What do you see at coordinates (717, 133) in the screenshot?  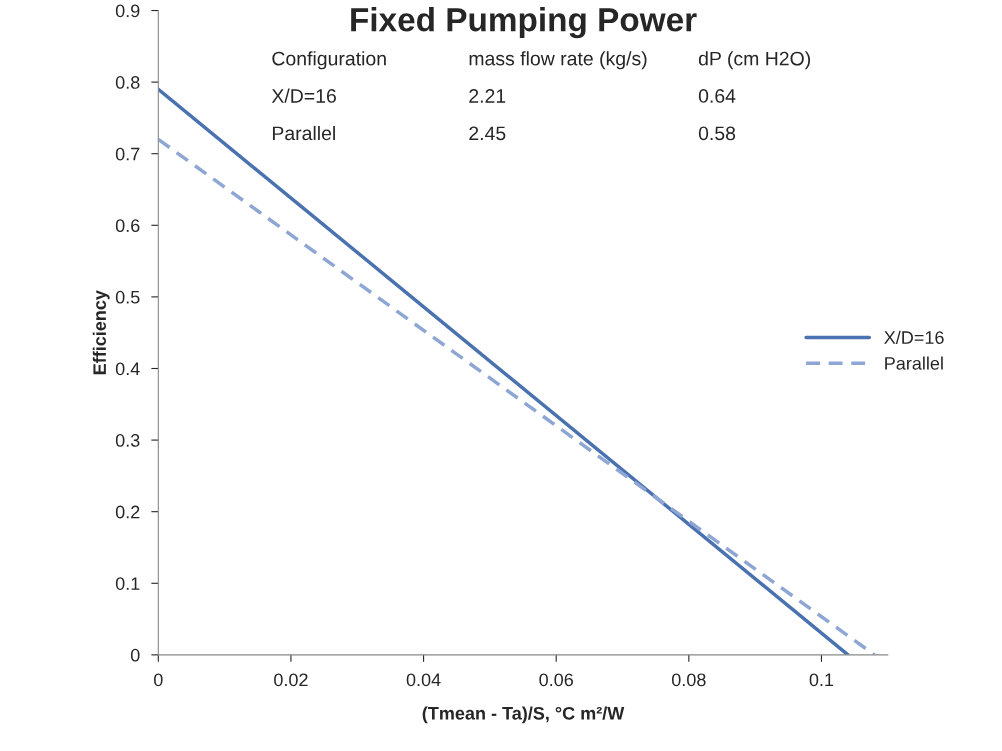 I see `annotation: 0.58` at bounding box center [717, 133].